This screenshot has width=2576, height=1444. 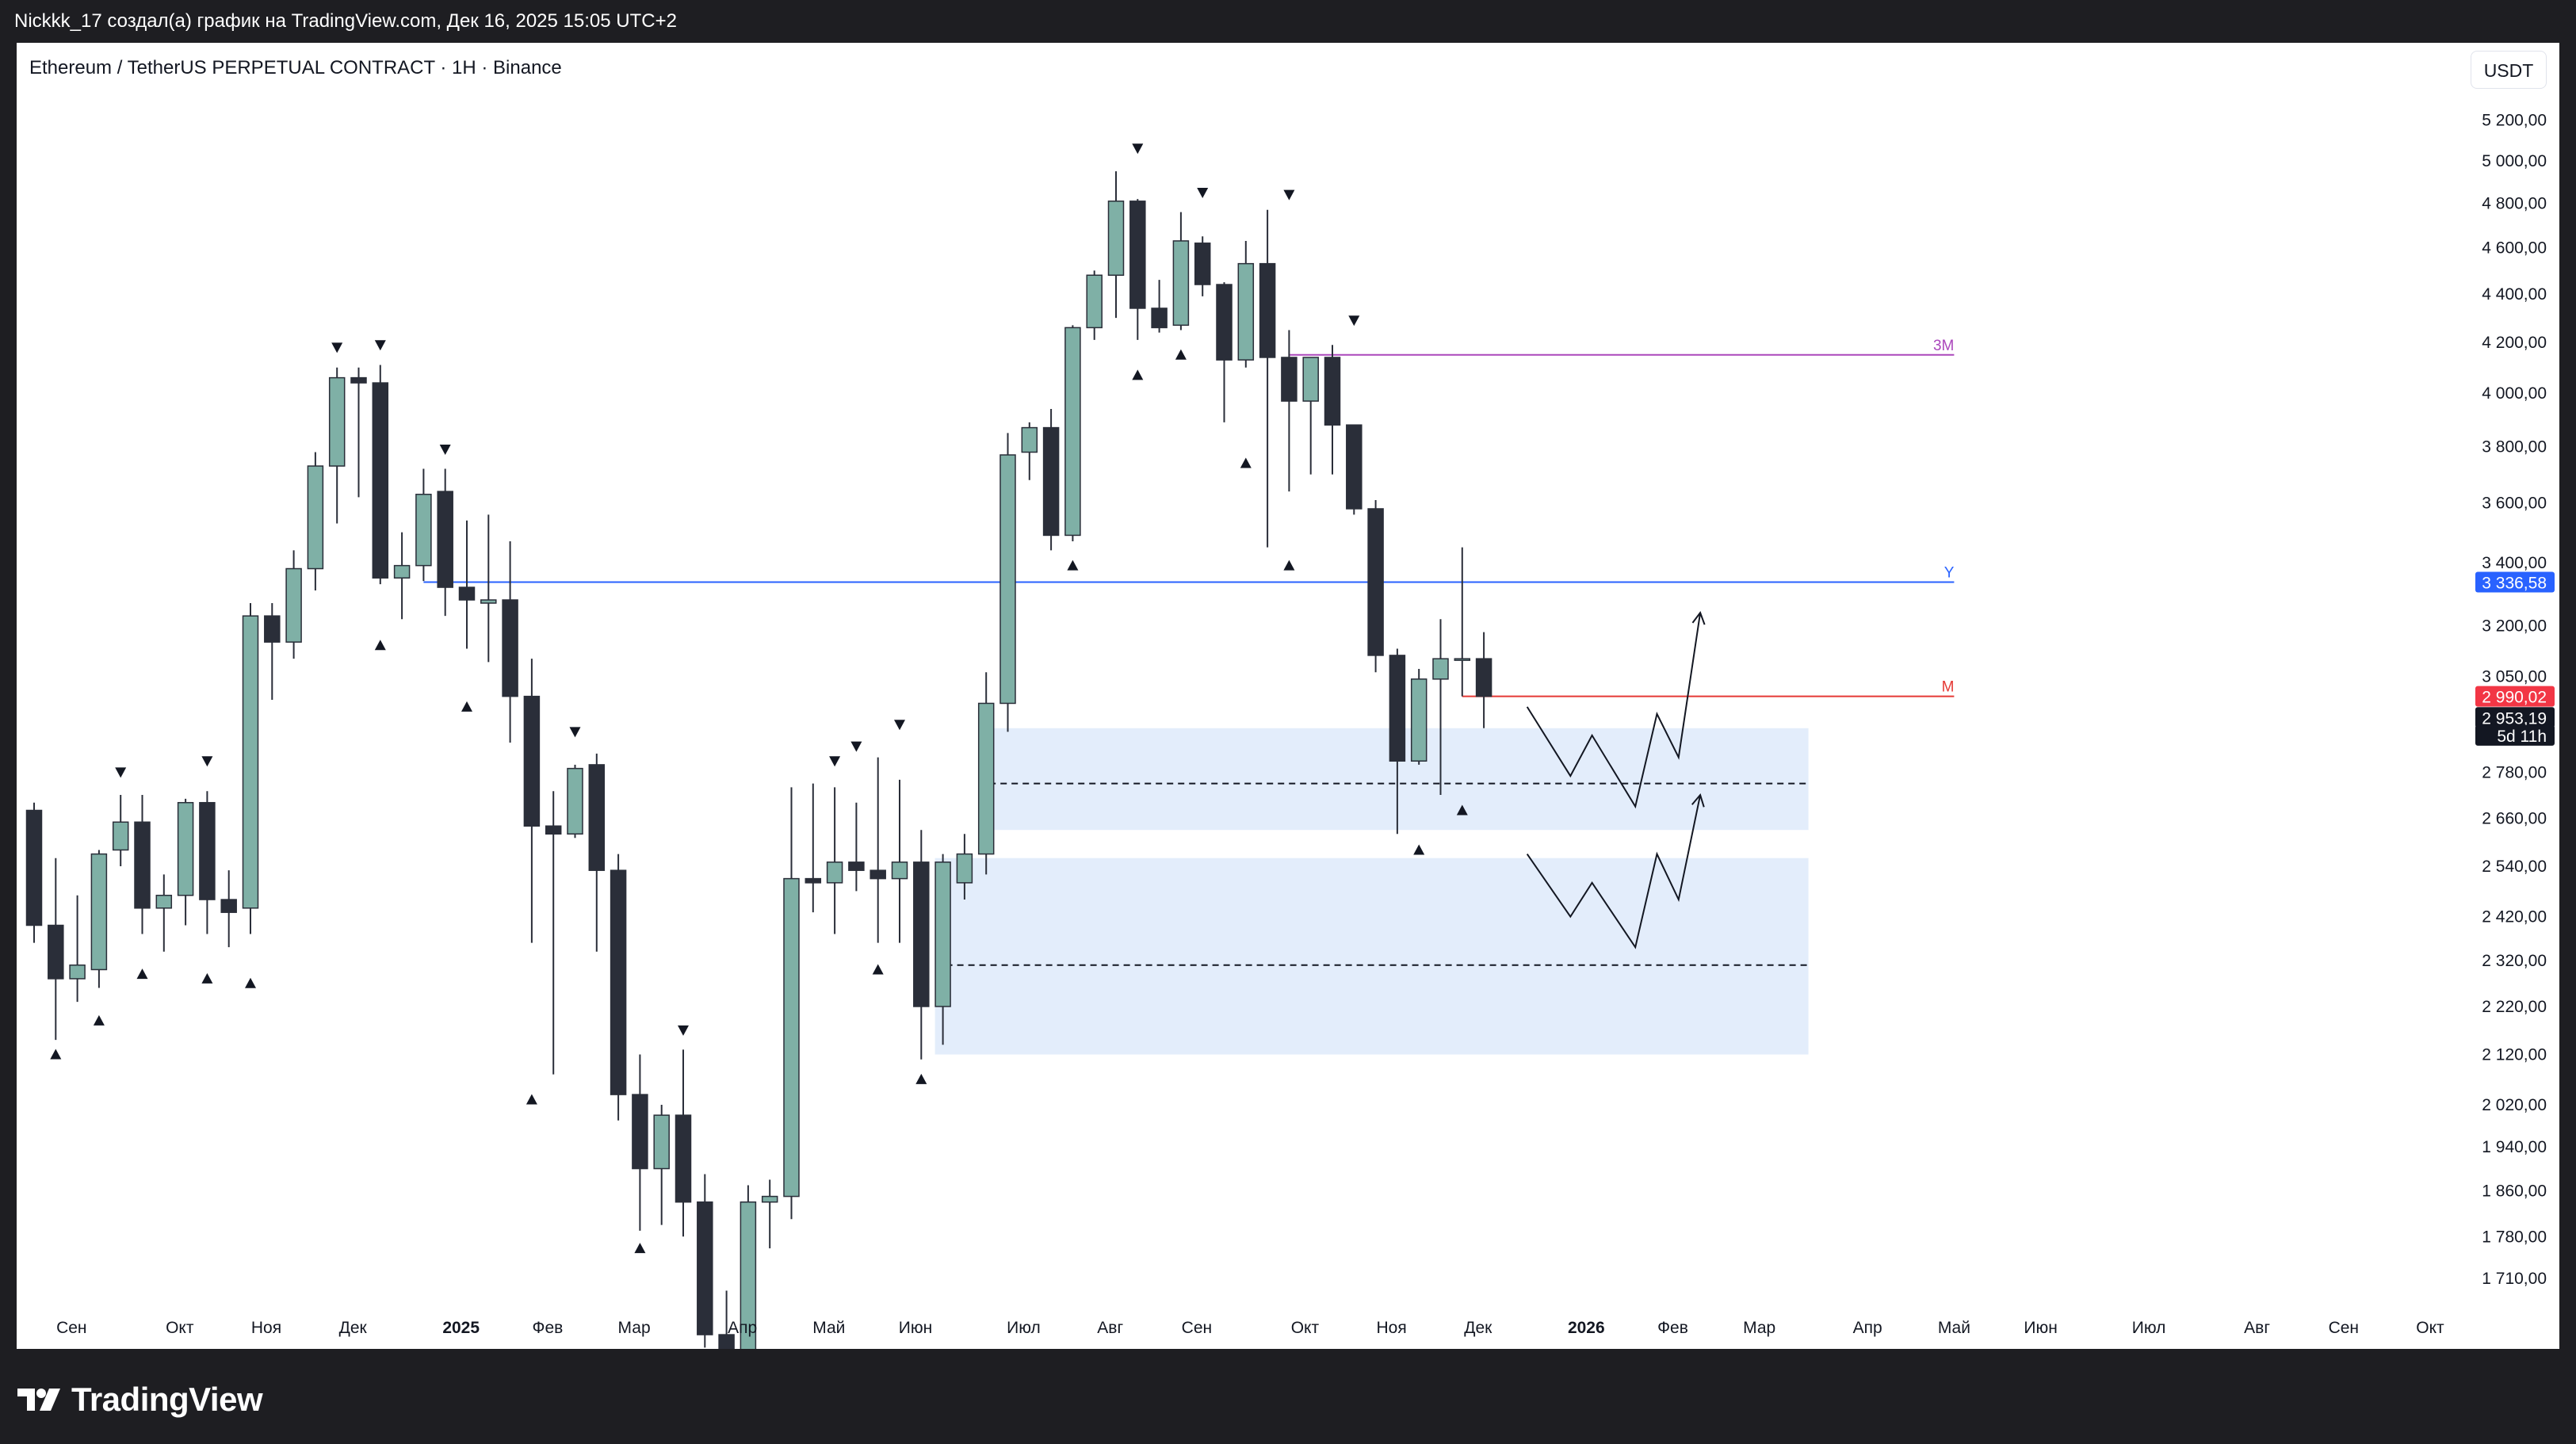 What do you see at coordinates (2514, 818) in the screenshot?
I see `price-tick-label: 2 660,00` at bounding box center [2514, 818].